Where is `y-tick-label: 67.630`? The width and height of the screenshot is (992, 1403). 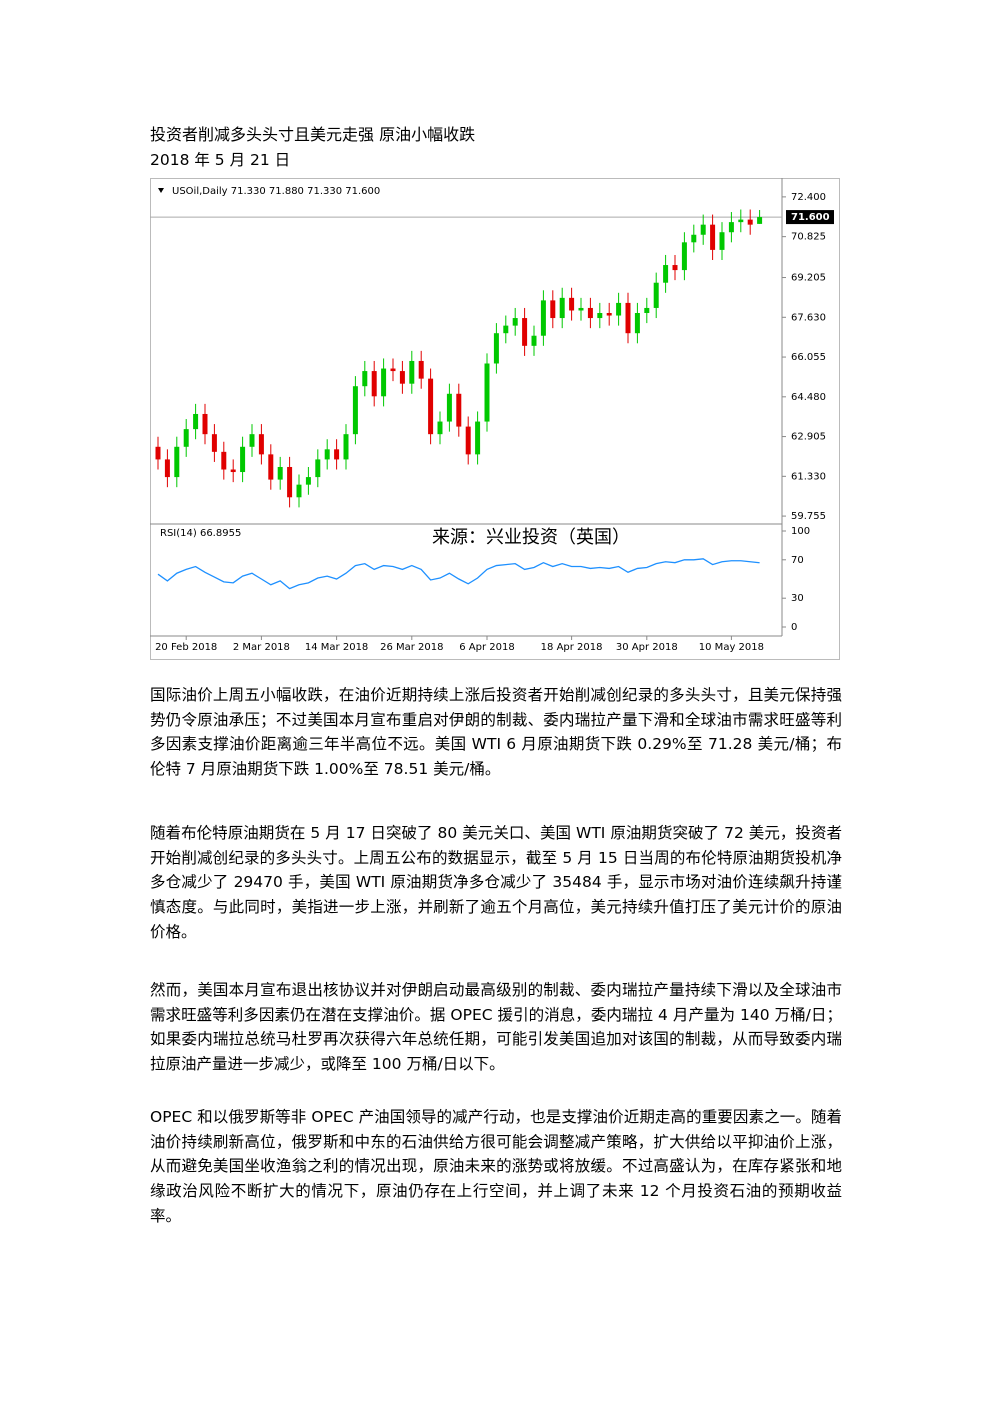
y-tick-label: 67.630 is located at coordinates (808, 317).